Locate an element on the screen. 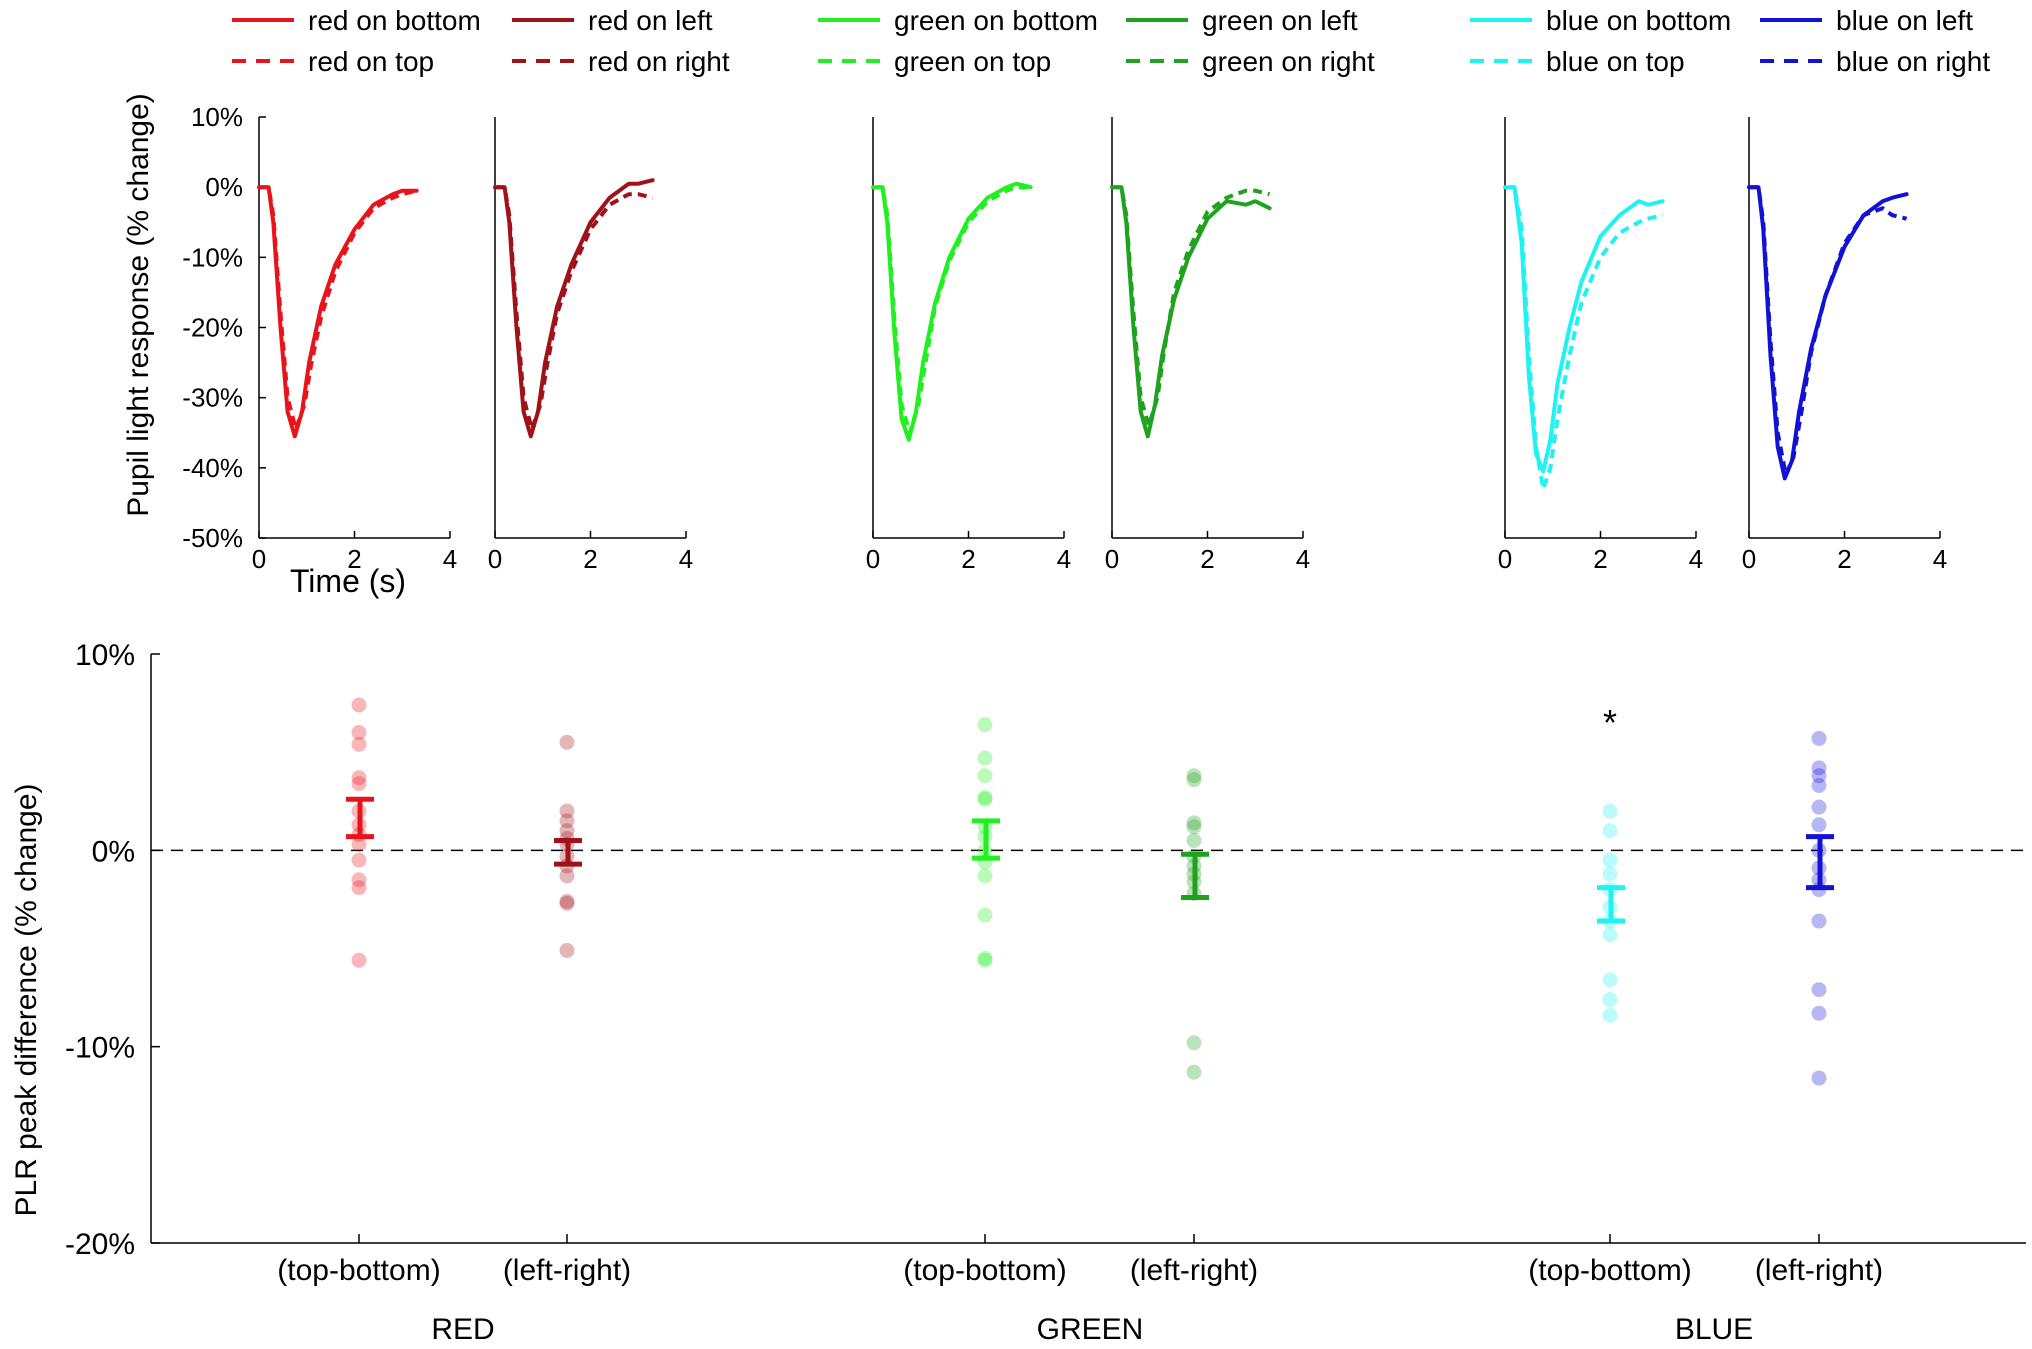 Image resolution: width=2032 pixels, height=1349 pixels. legend-label: green on left is located at coordinates (1280, 20).